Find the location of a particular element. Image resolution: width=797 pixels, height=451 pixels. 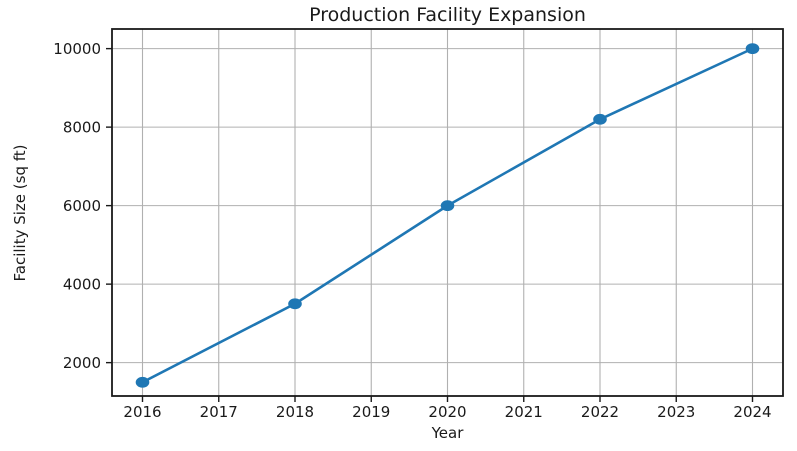

x-tick-label: 2019 is located at coordinates (371, 412).